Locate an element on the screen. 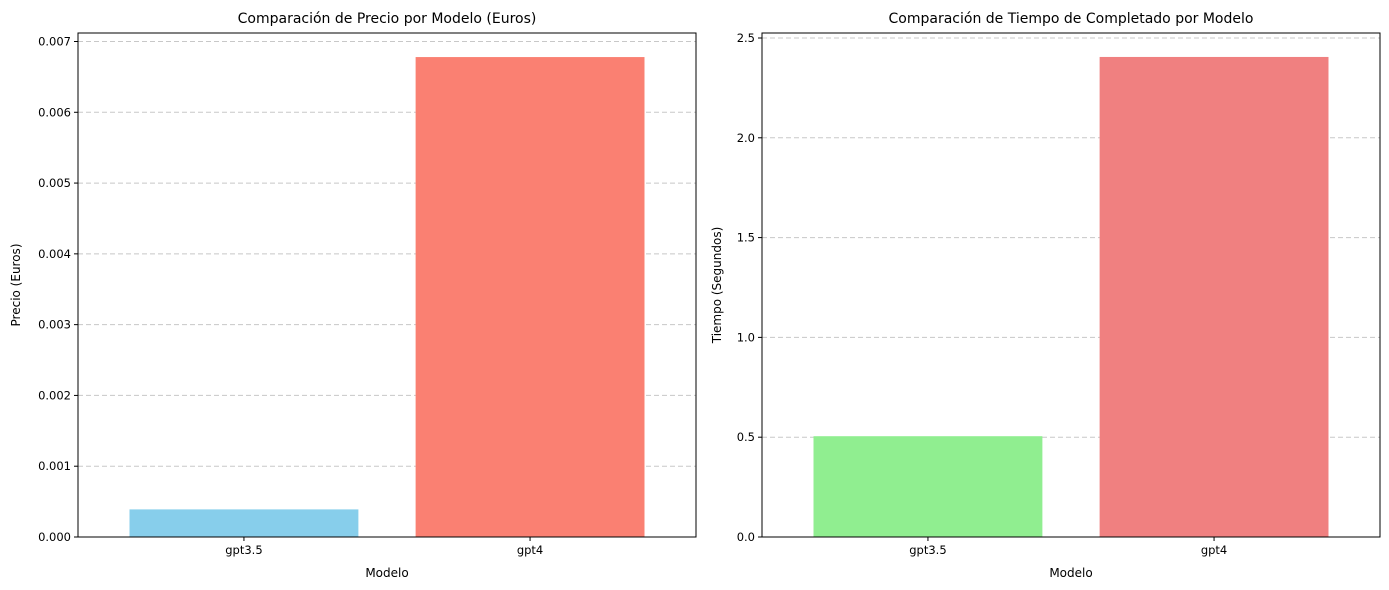  y-axis-label: Tiempo (Segundos) is located at coordinates (717, 286).